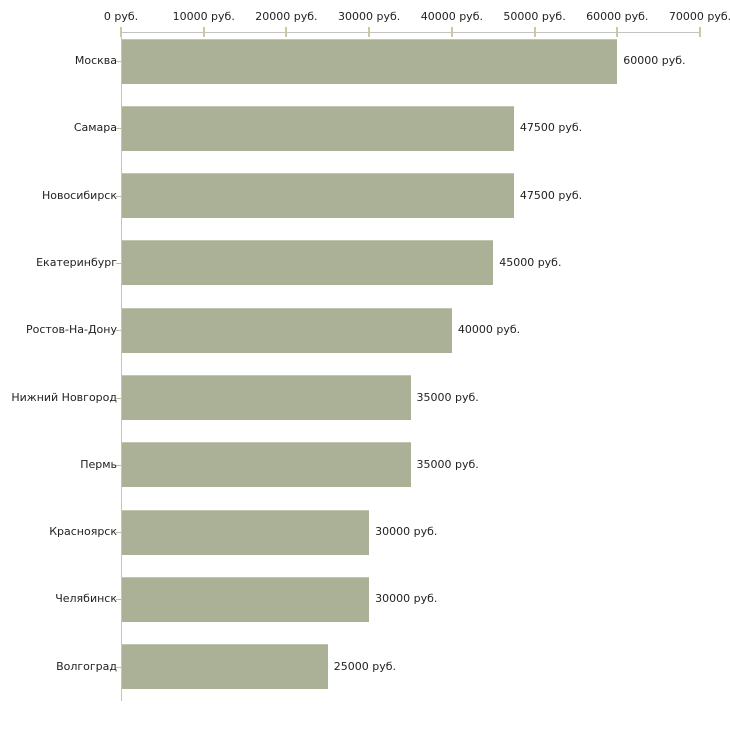 The image size is (730, 730). What do you see at coordinates (64, 397) in the screenshot?
I see `category-label: Нижний Новгород` at bounding box center [64, 397].